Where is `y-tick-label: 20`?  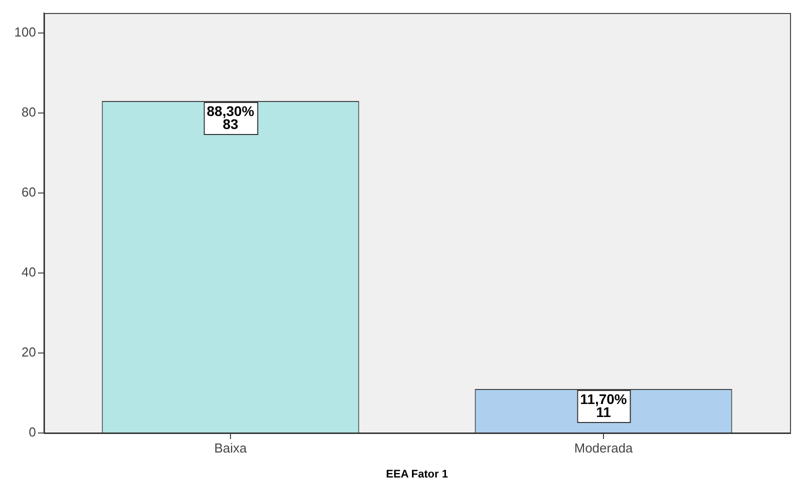 y-tick-label: 20 is located at coordinates (29, 352).